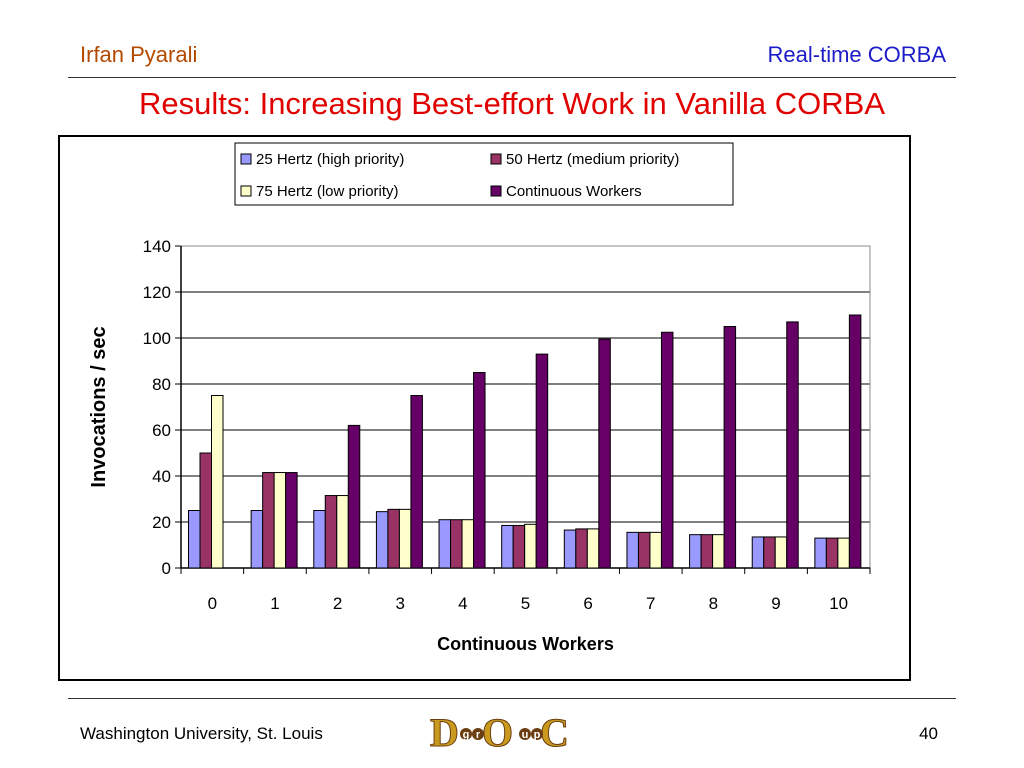  I want to click on doc-group-logo: D O Cg r u p, so click(499, 733).